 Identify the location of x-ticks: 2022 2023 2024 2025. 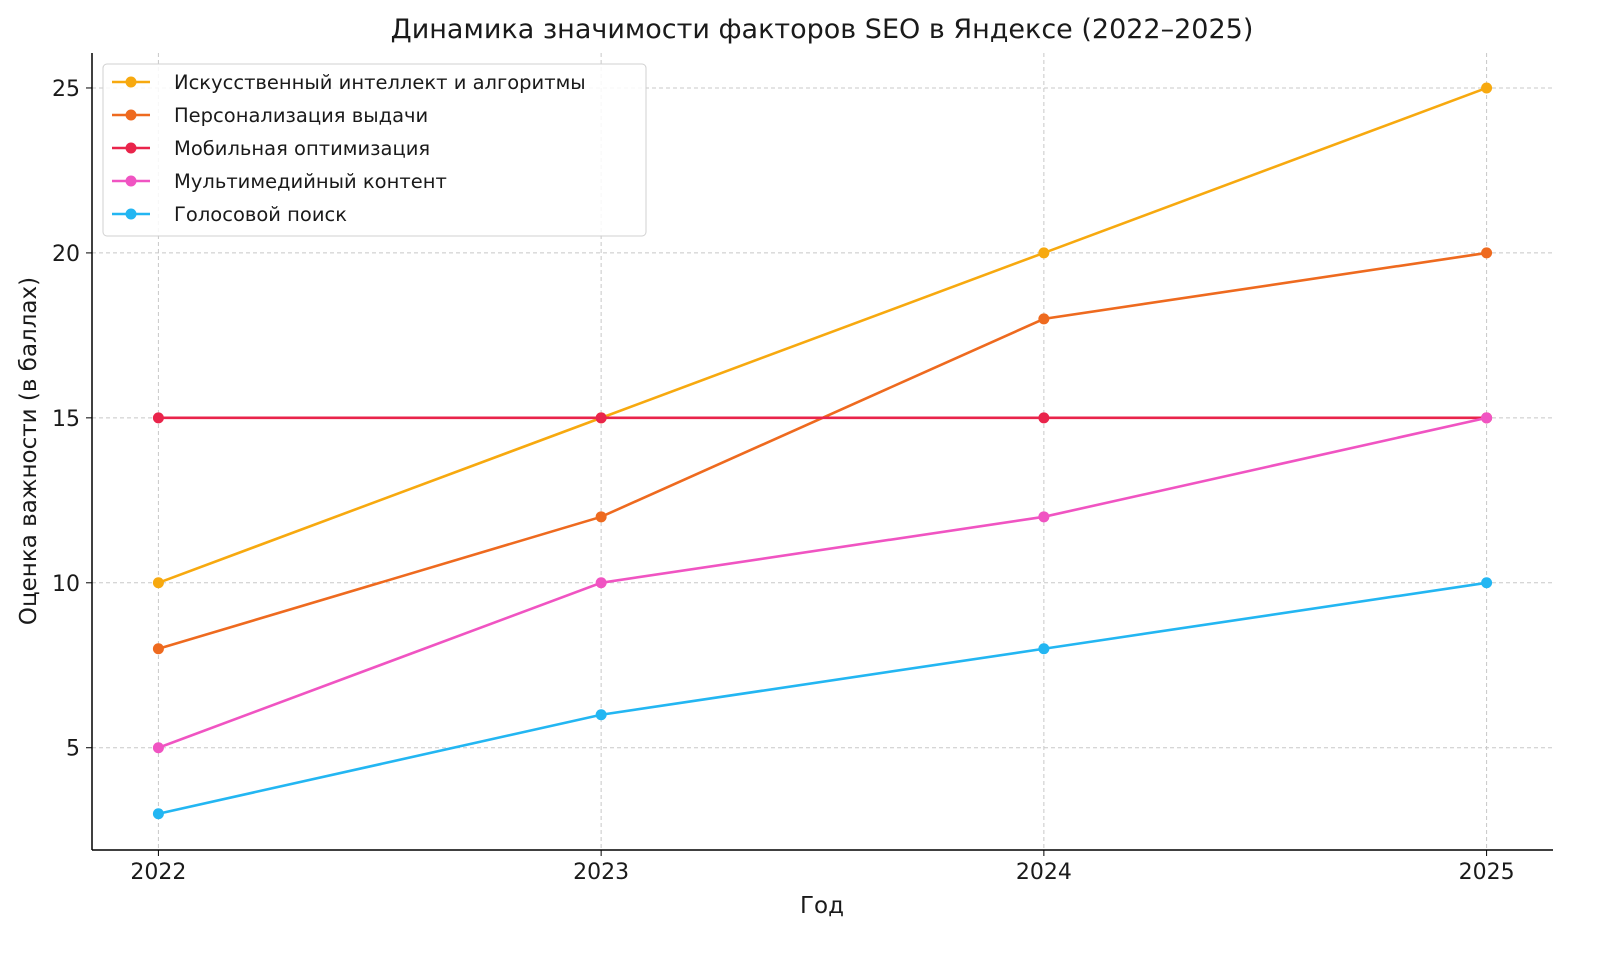
(822, 867).